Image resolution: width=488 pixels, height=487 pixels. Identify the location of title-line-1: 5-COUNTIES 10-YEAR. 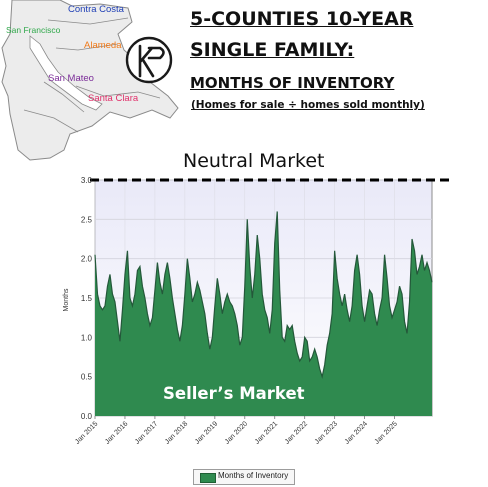
(302, 19).